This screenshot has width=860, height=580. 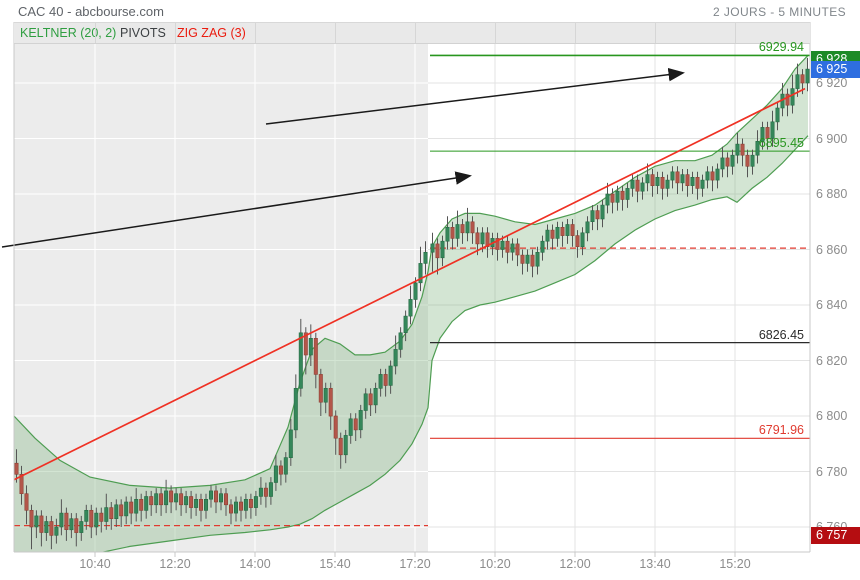 I want to click on last-price-box: 6 925, so click(x=835, y=69).